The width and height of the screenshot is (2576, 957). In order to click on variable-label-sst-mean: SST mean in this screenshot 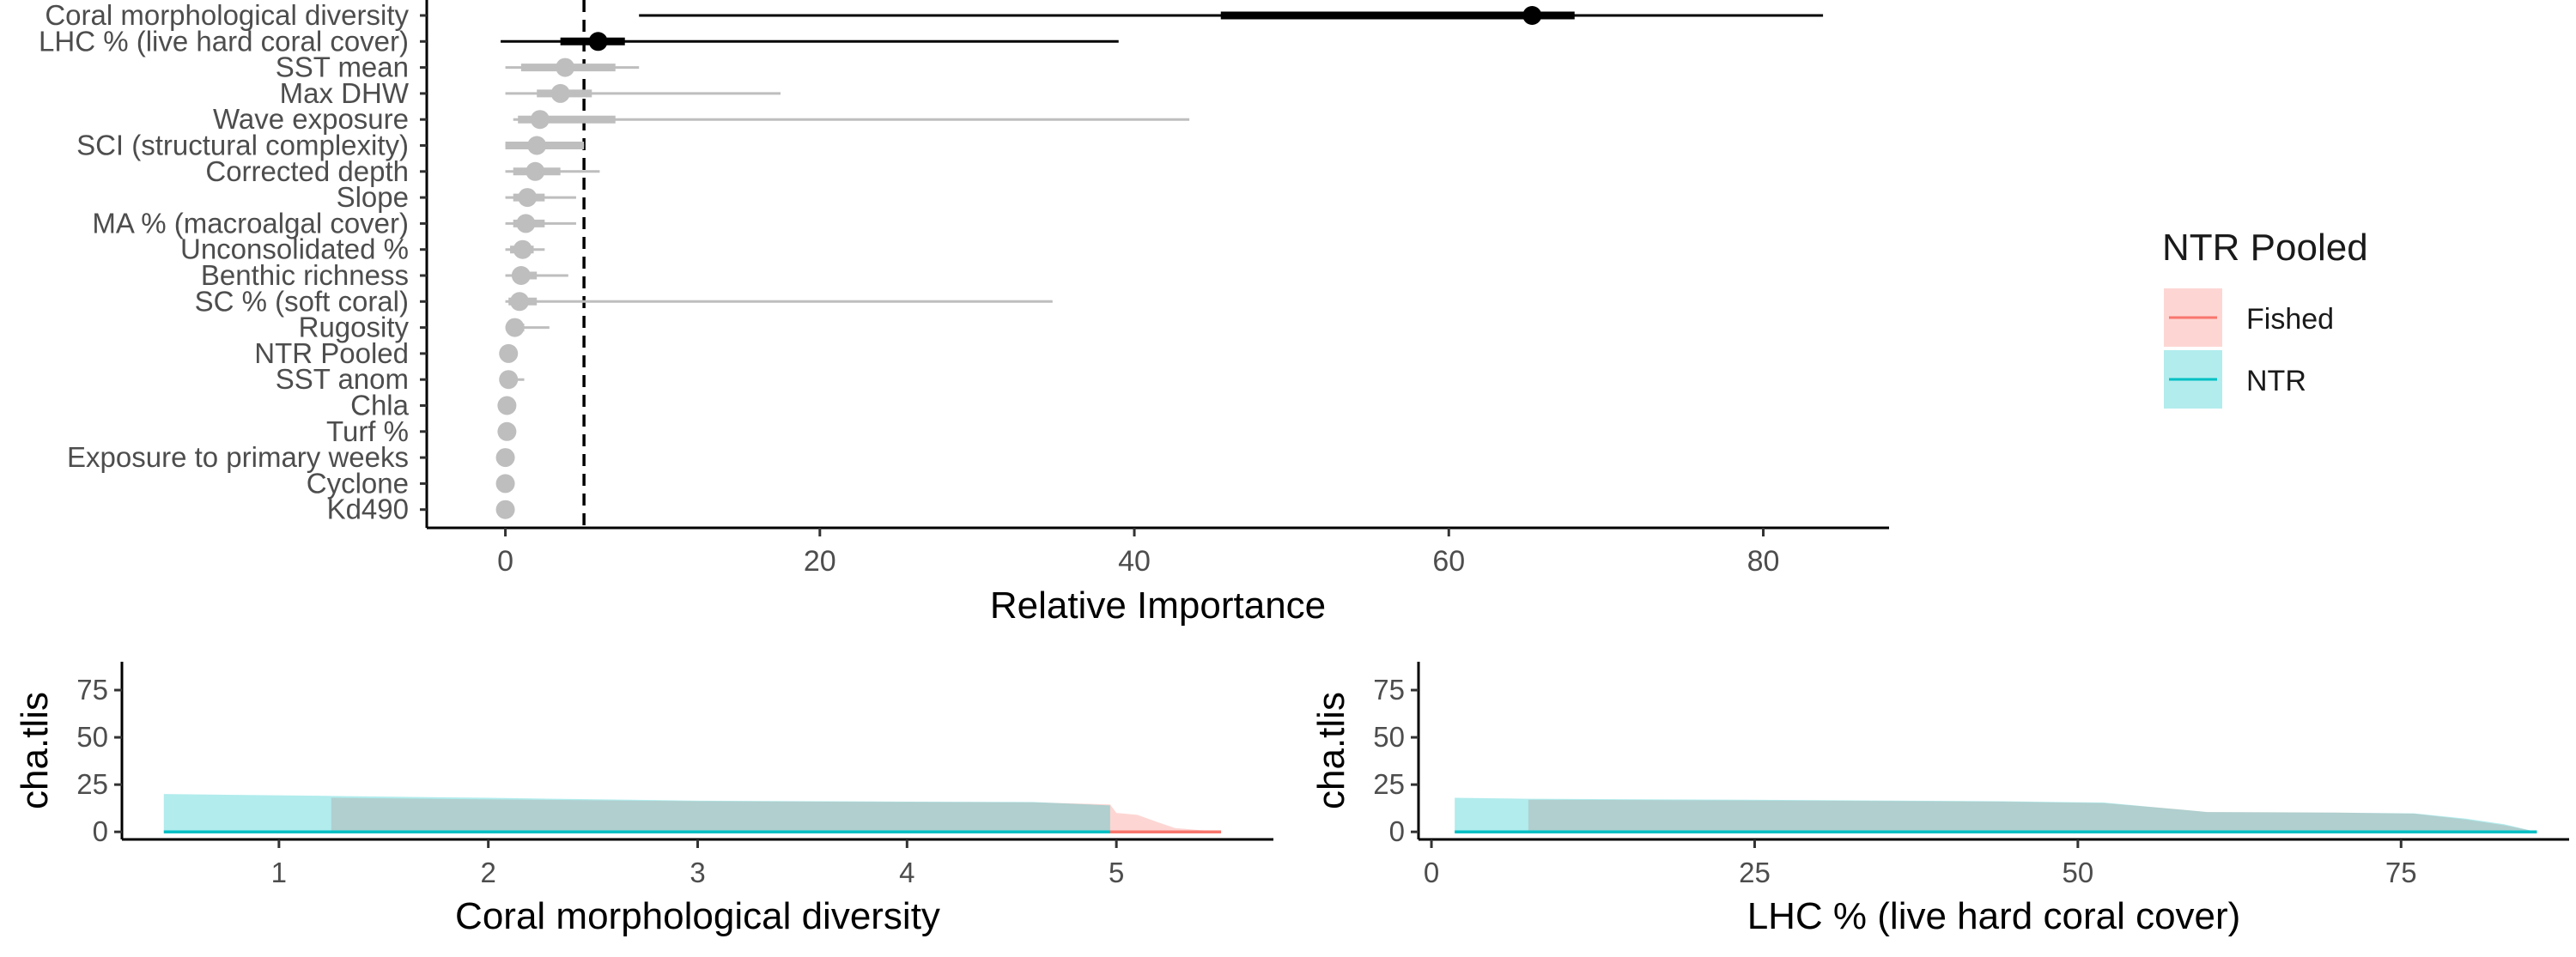, I will do `click(343, 67)`.